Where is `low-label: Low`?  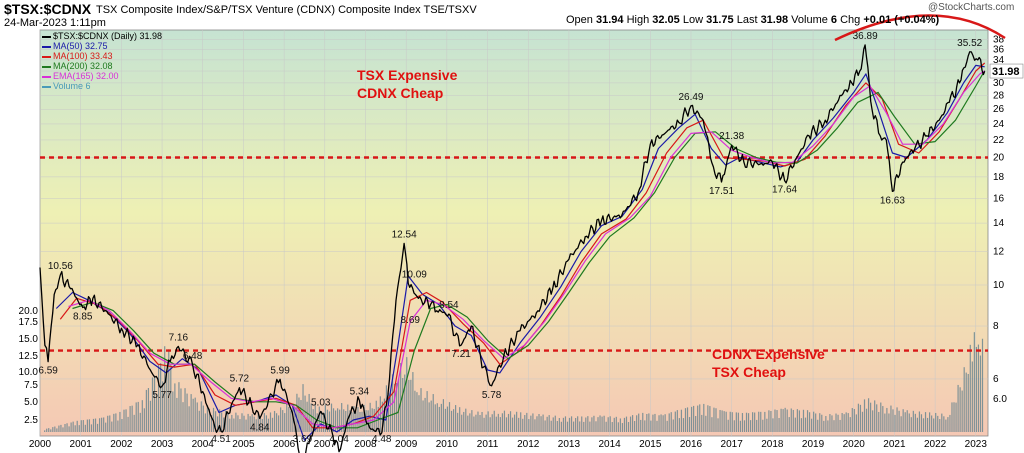 low-label: Low is located at coordinates (693, 20).